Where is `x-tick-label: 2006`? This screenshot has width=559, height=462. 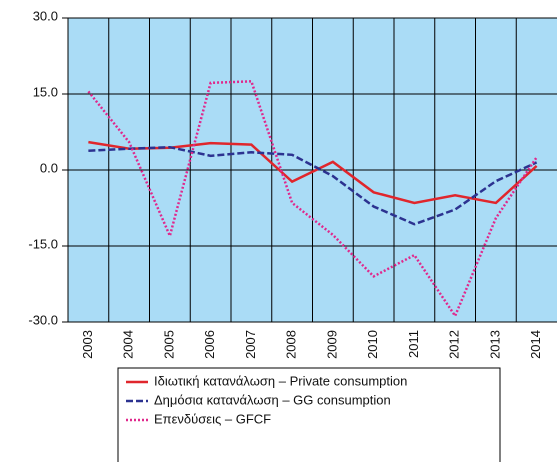
x-tick-label: 2006 is located at coordinates (209, 344).